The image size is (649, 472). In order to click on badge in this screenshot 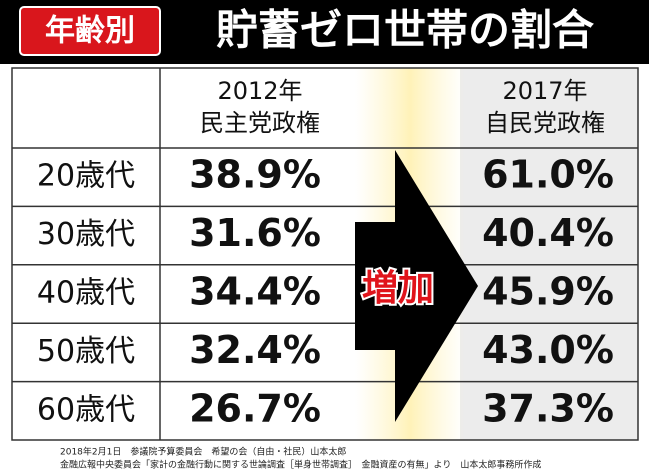, I will do `click(90, 31)`.